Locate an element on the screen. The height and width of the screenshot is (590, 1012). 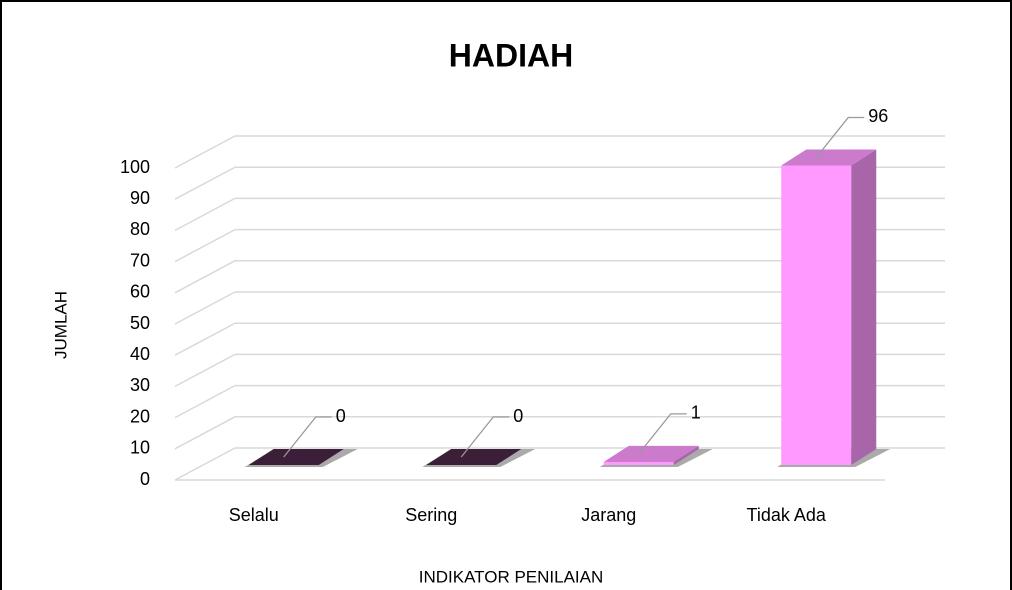
y-tick-label: 50 is located at coordinates (140, 323).